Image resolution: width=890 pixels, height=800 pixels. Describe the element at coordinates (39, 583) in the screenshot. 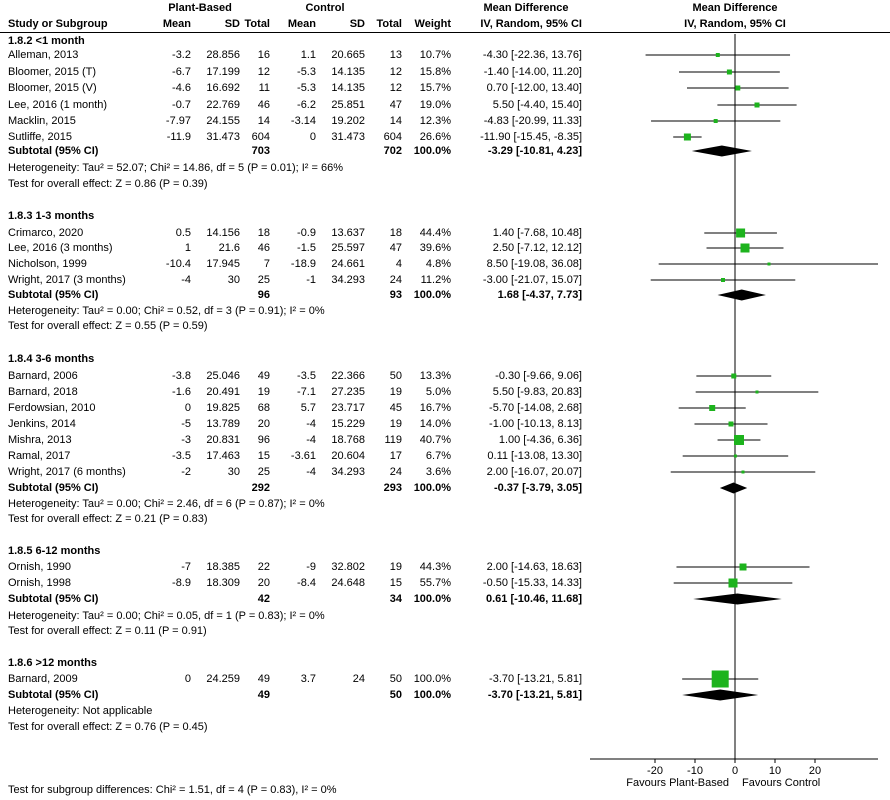

I see `study-name: Ornish, 1998` at that location.